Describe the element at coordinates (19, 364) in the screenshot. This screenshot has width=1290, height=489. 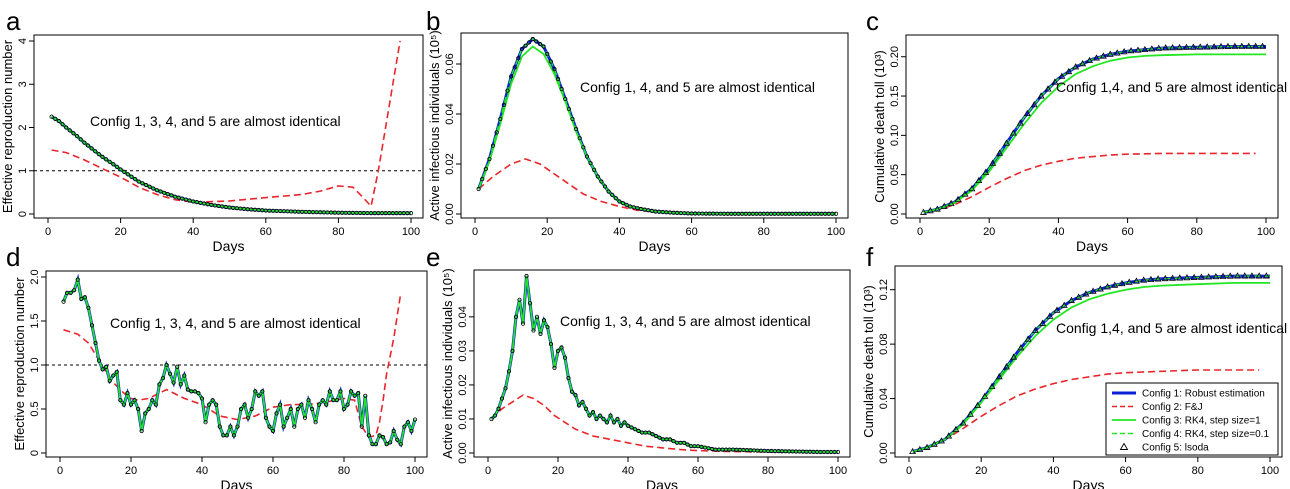
I see `y-axis-label: Effective reproduction number` at that location.